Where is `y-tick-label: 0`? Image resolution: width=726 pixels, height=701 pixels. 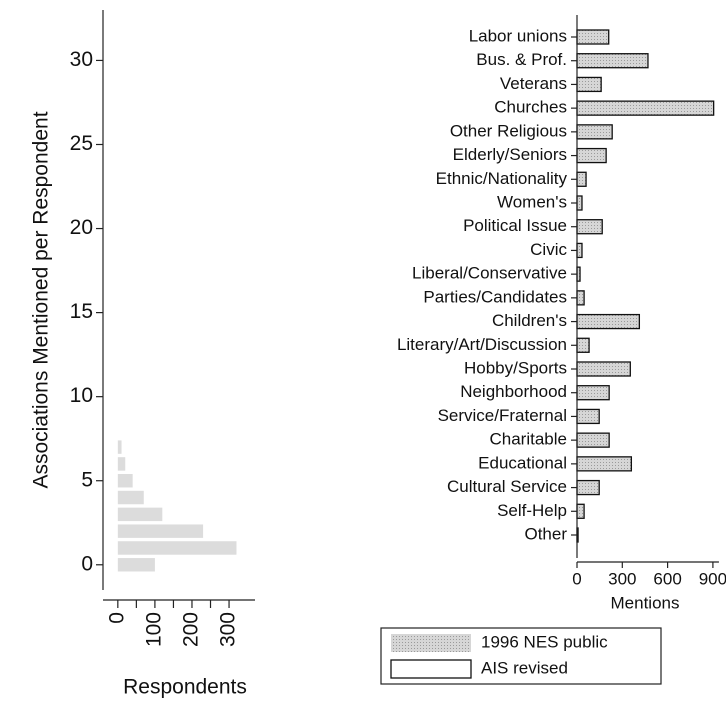 y-tick-label: 0 is located at coordinates (87, 563).